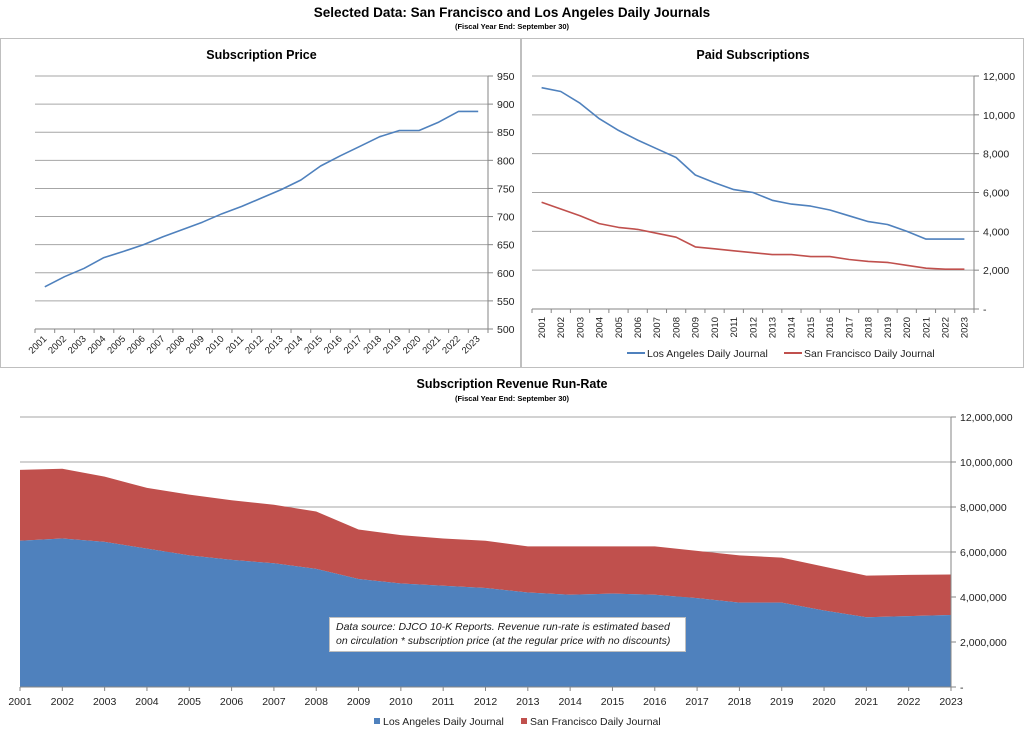  What do you see at coordinates (506, 302) in the screenshot?
I see `y-tick-label: 550` at bounding box center [506, 302].